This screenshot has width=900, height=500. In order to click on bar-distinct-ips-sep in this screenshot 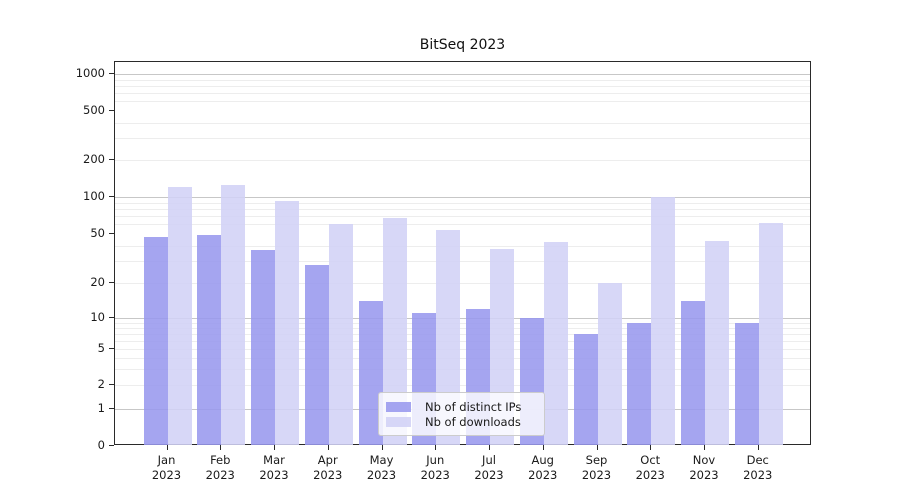, I will do `click(585, 389)`.